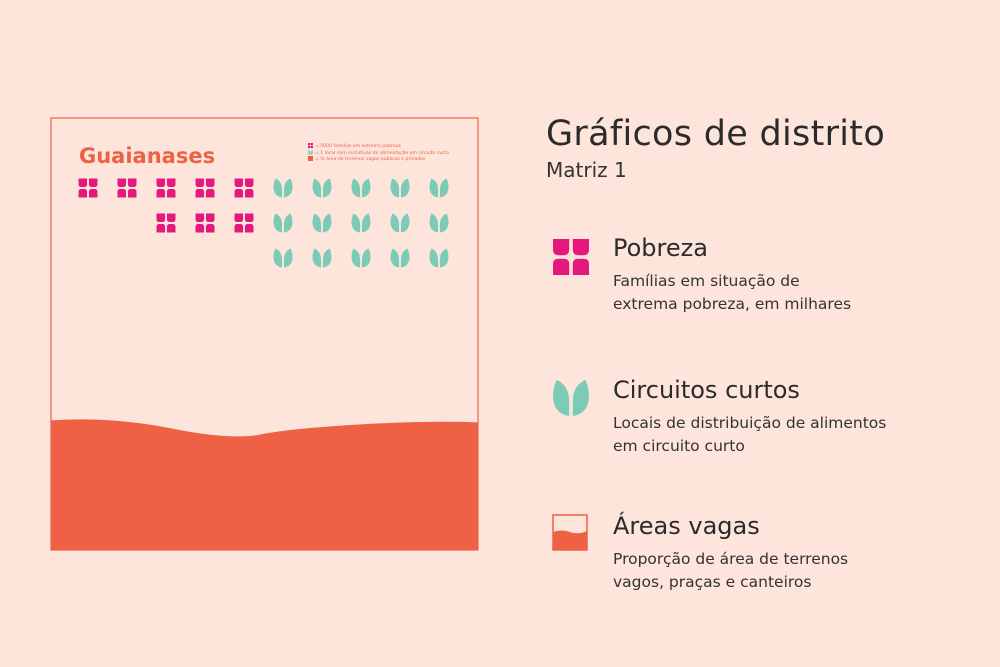 The height and width of the screenshot is (667, 1000). Describe the element at coordinates (731, 559) in the screenshot. I see `item-description: Proporção de área de terrenos` at that location.